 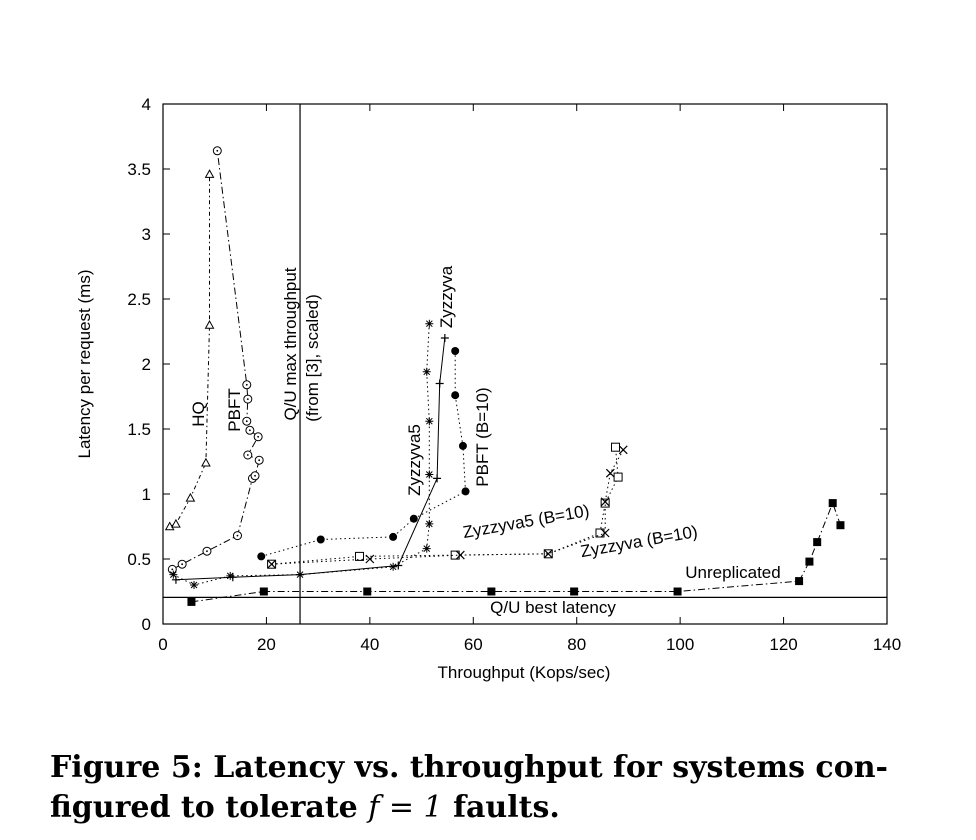 I want to click on x-tick-label: 80, so click(x=576, y=644).